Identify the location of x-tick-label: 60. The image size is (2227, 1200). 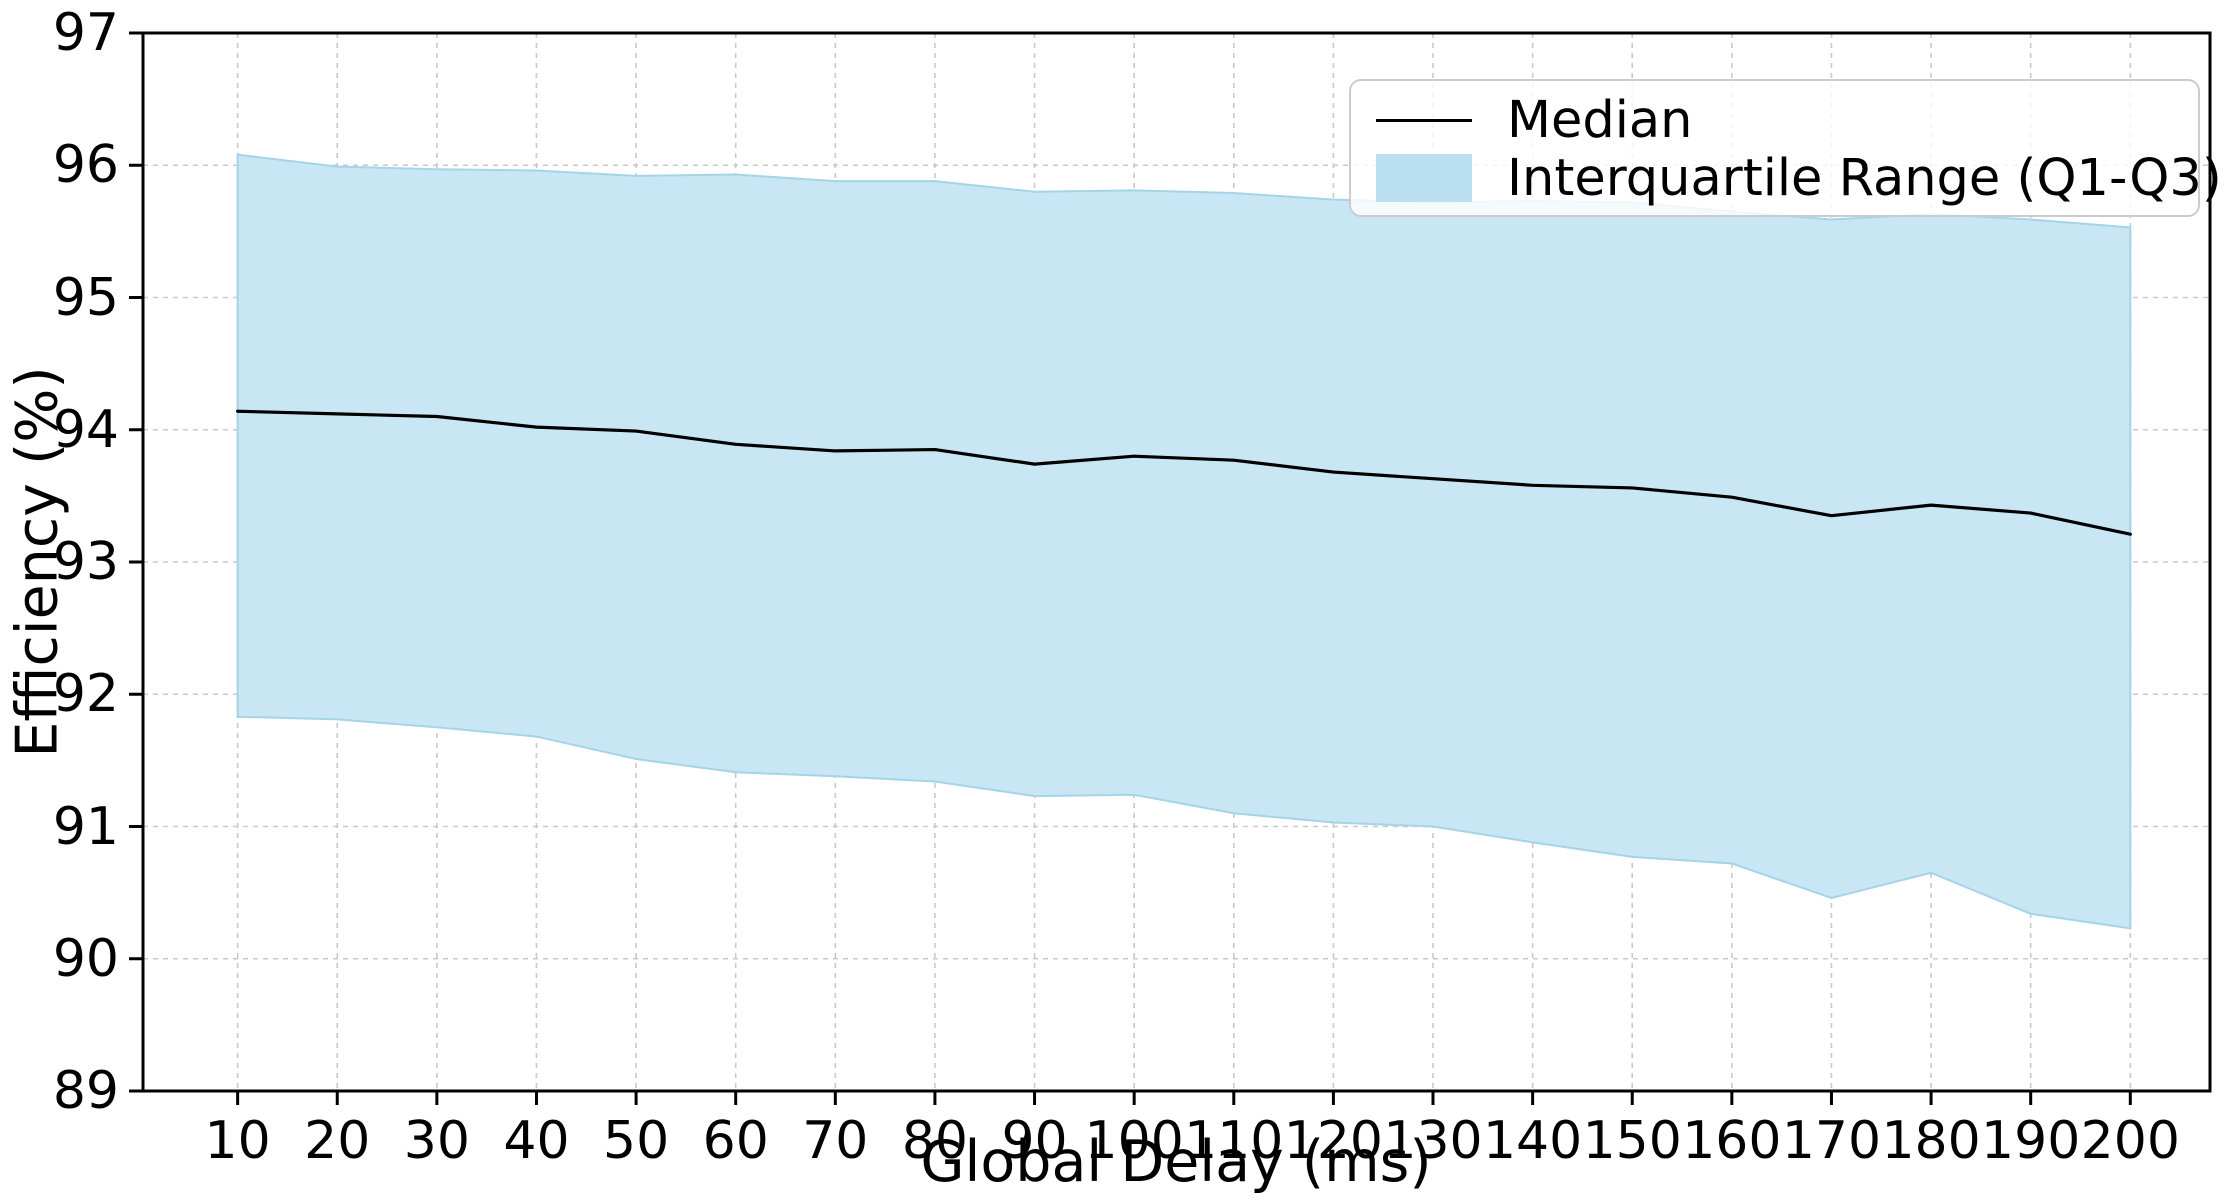
(735, 1141).